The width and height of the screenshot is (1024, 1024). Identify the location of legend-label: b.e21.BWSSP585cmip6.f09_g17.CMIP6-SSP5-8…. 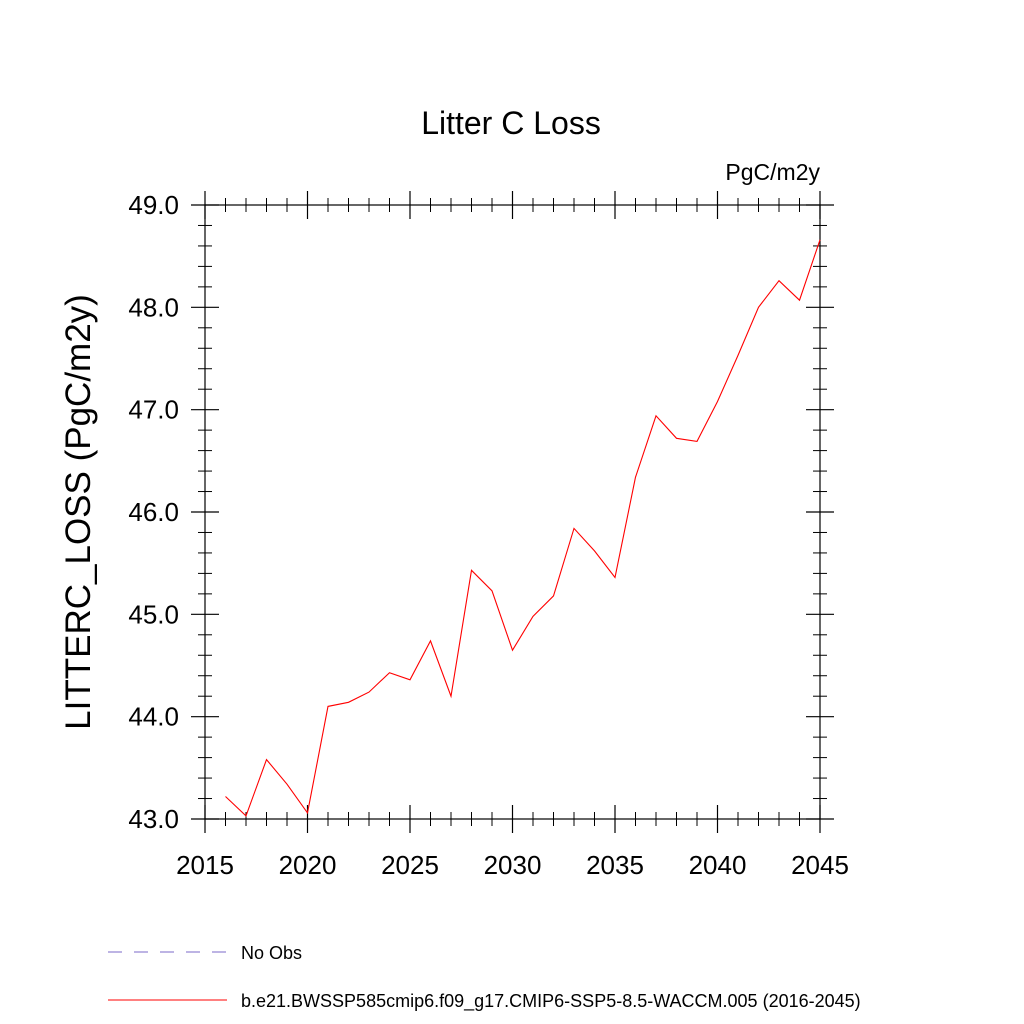
(551, 1001).